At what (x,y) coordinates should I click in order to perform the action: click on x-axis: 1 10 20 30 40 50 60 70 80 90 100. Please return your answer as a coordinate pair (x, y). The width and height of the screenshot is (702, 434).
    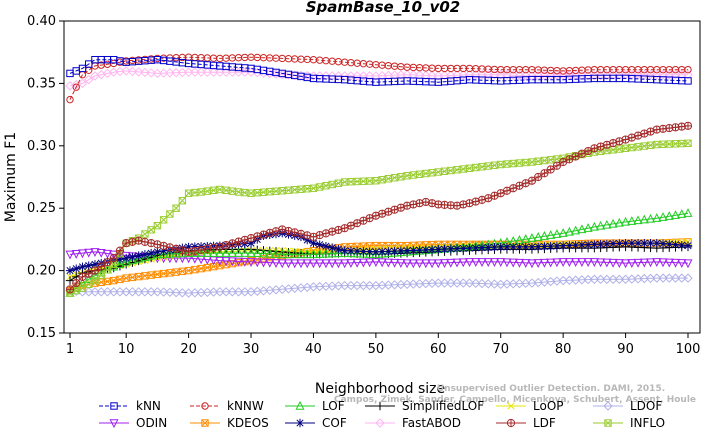
    Looking at the image, I should click on (383, 345).